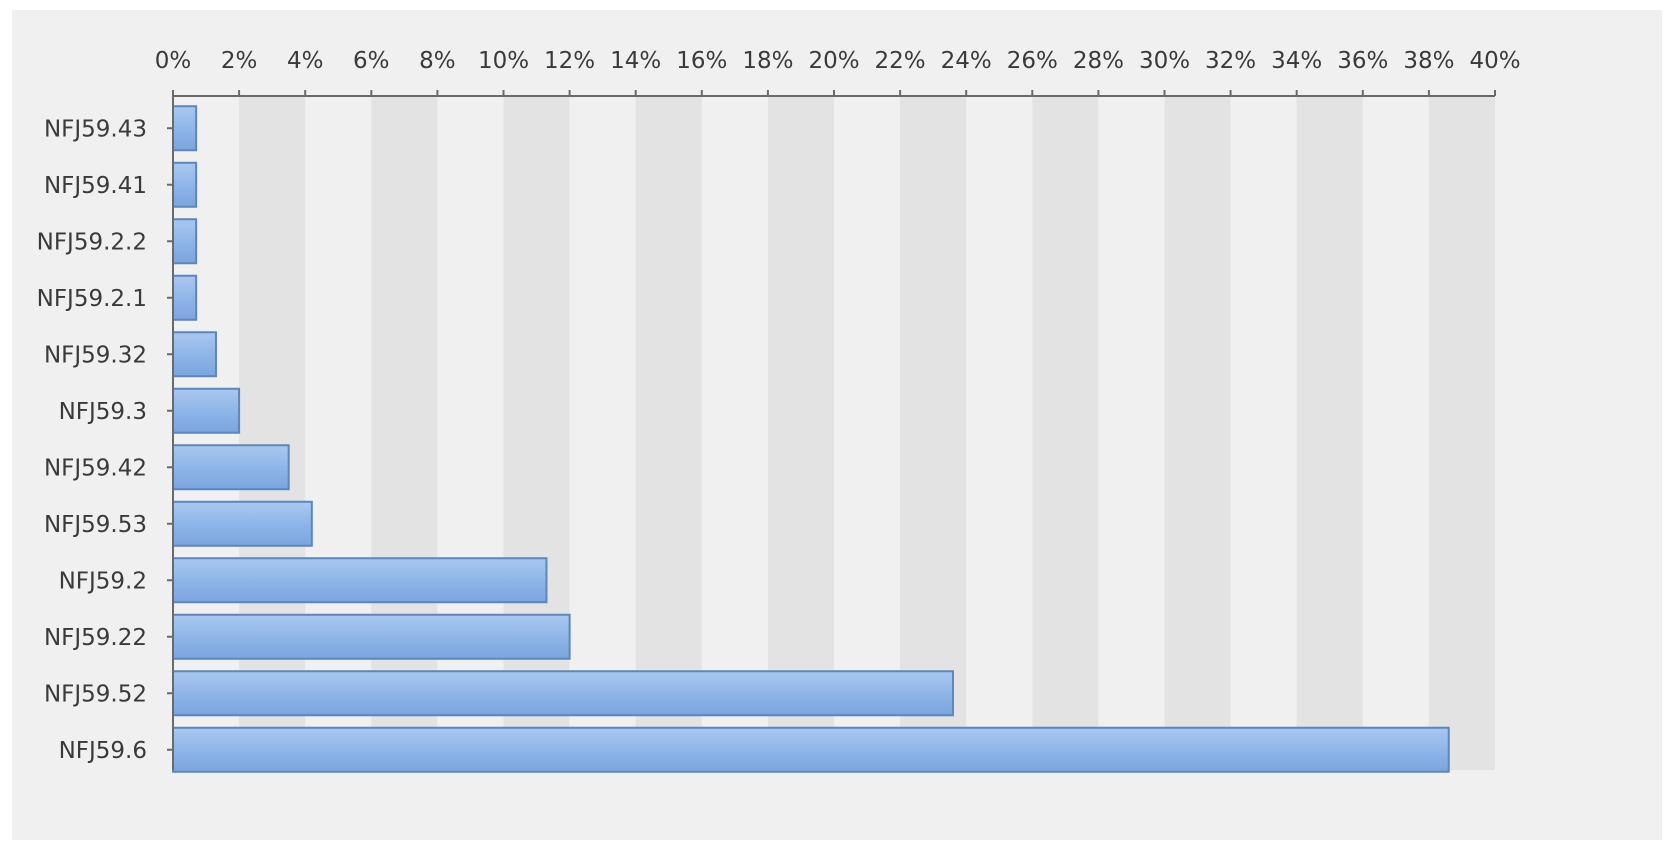  I want to click on x-tick-label: 40%, so click(1494, 61).